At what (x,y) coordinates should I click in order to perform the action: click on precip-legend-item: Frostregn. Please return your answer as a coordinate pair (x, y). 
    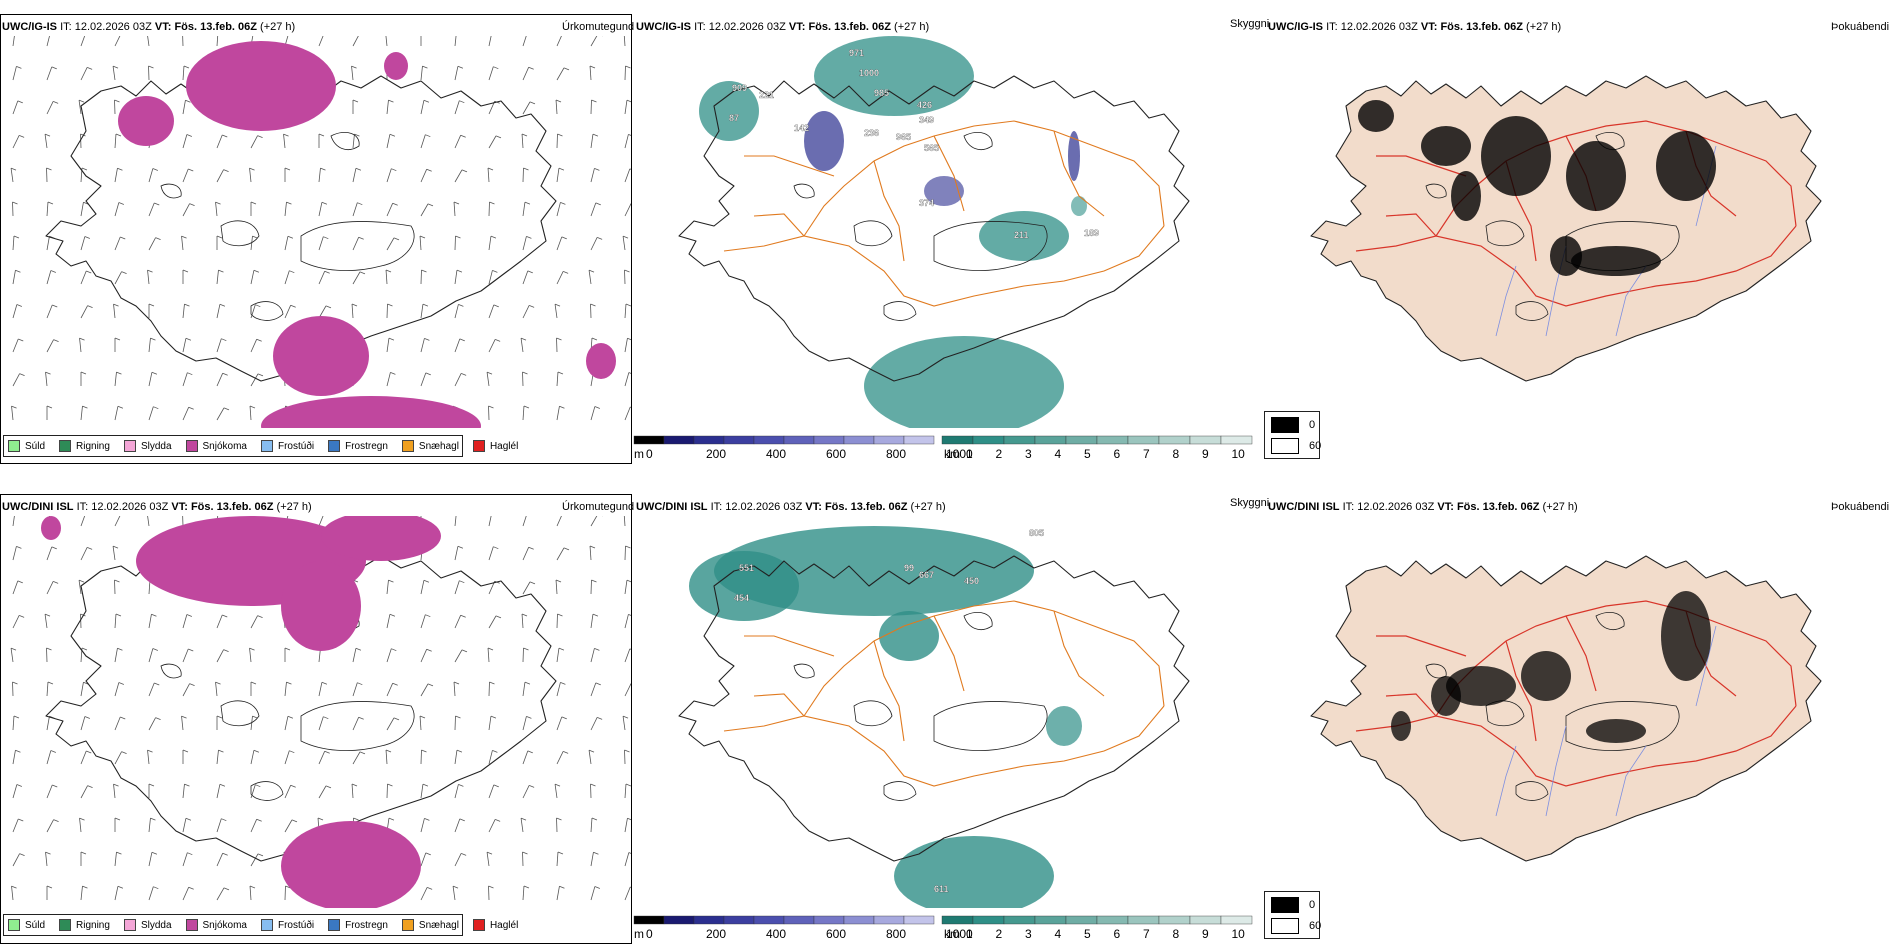
    Looking at the image, I should click on (358, 925).